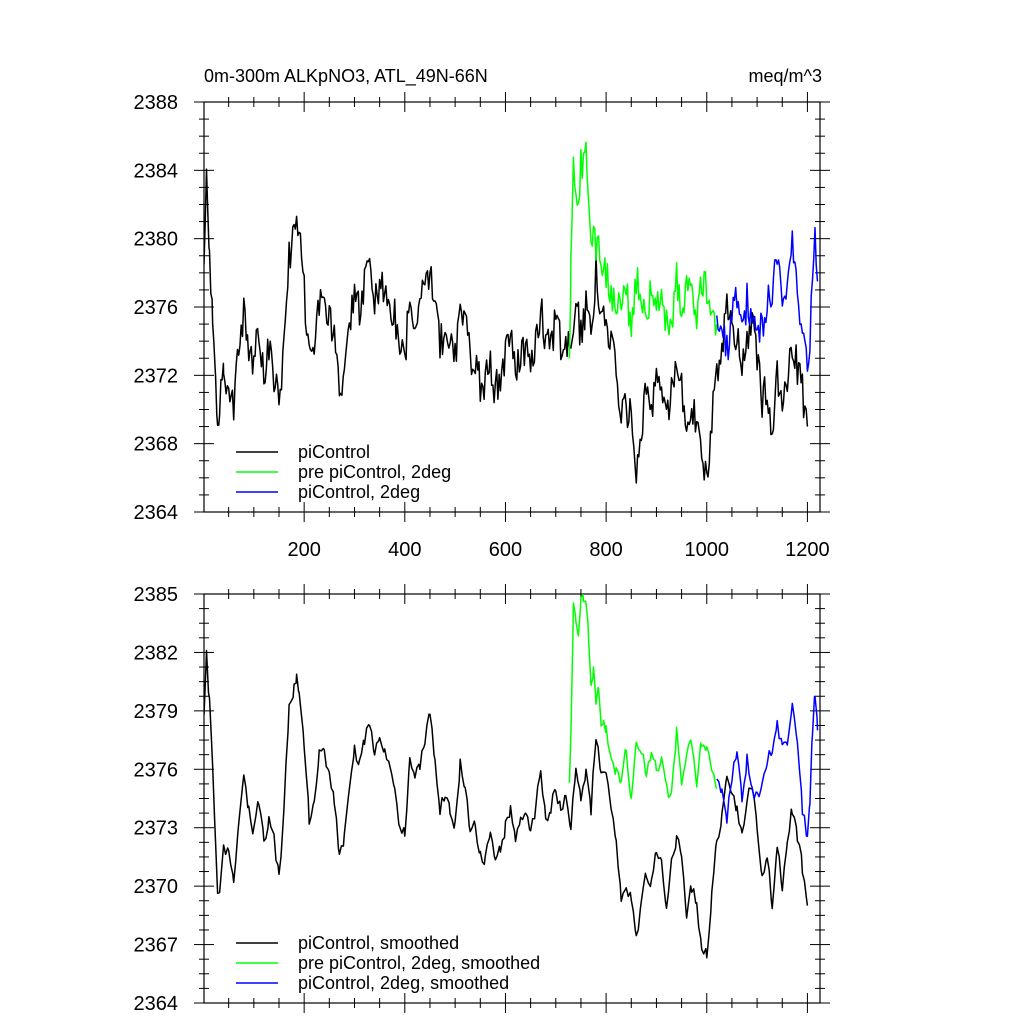 This screenshot has width=1024, height=1024. Describe the element at coordinates (404, 550) in the screenshot. I see `x-tick-label: 400` at that location.